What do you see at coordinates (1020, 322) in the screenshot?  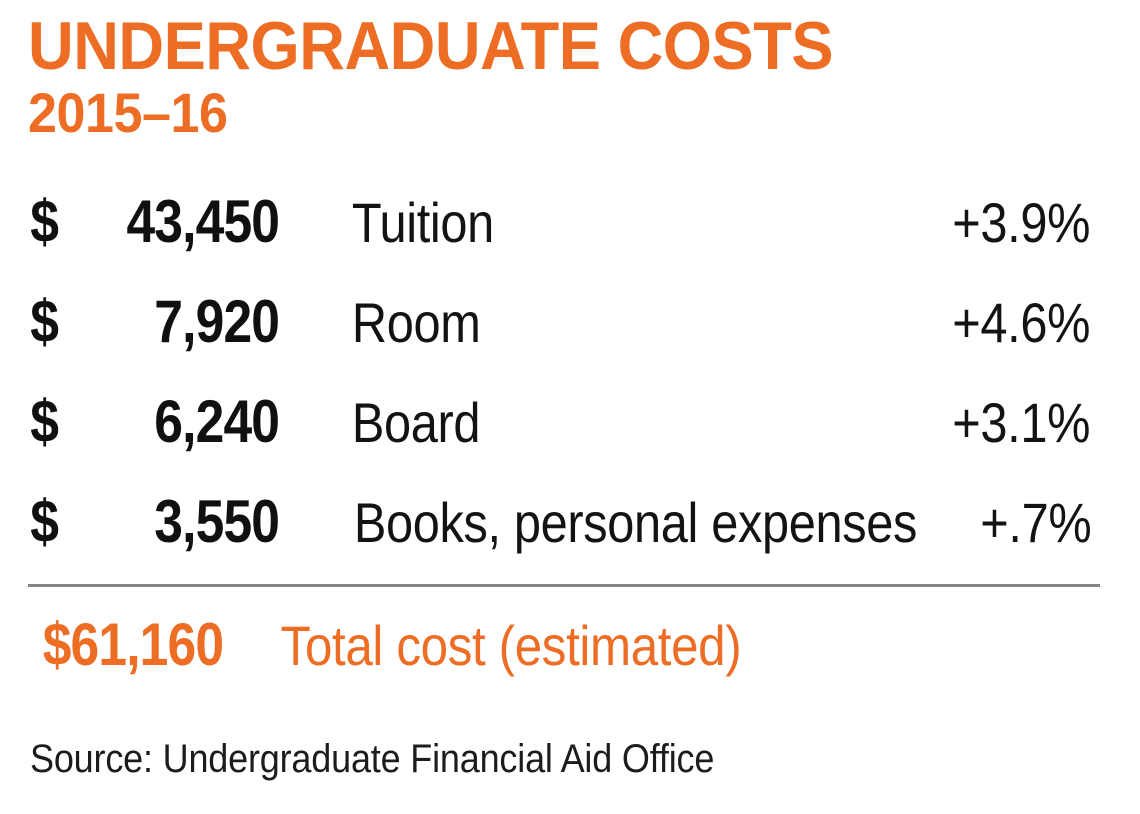 I see `percent-change-value: +4.6%` at bounding box center [1020, 322].